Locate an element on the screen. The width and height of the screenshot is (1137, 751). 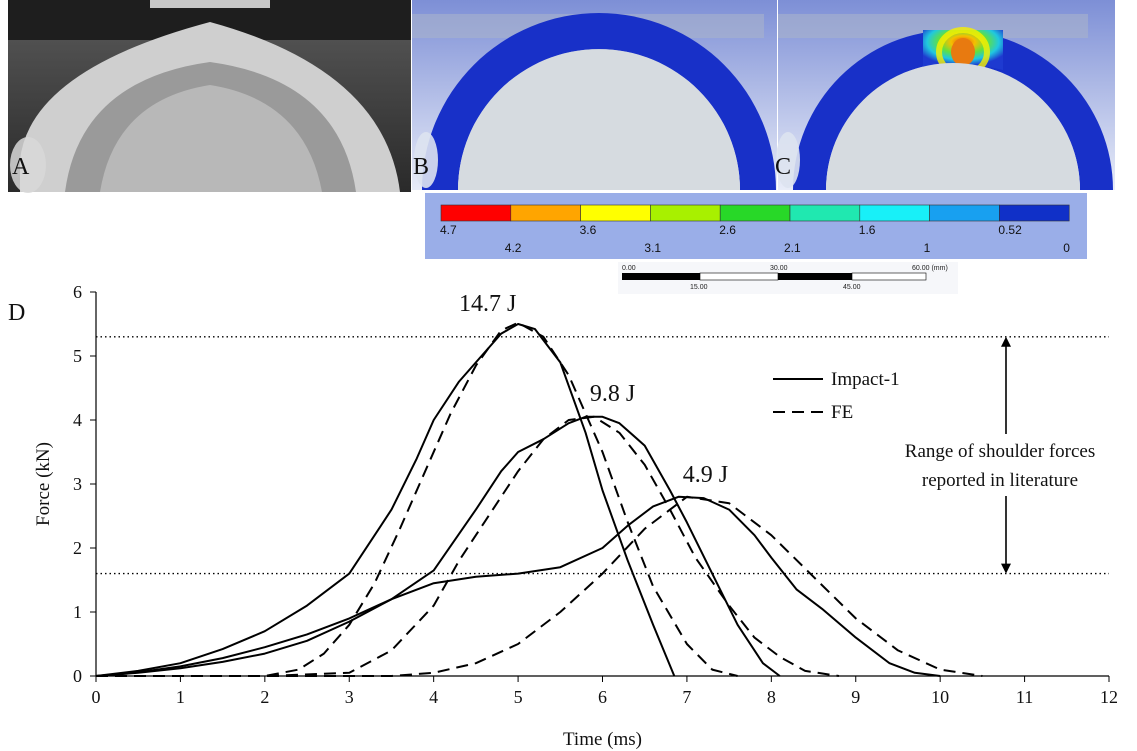
colorbar-label: 1 is located at coordinates (927, 248).